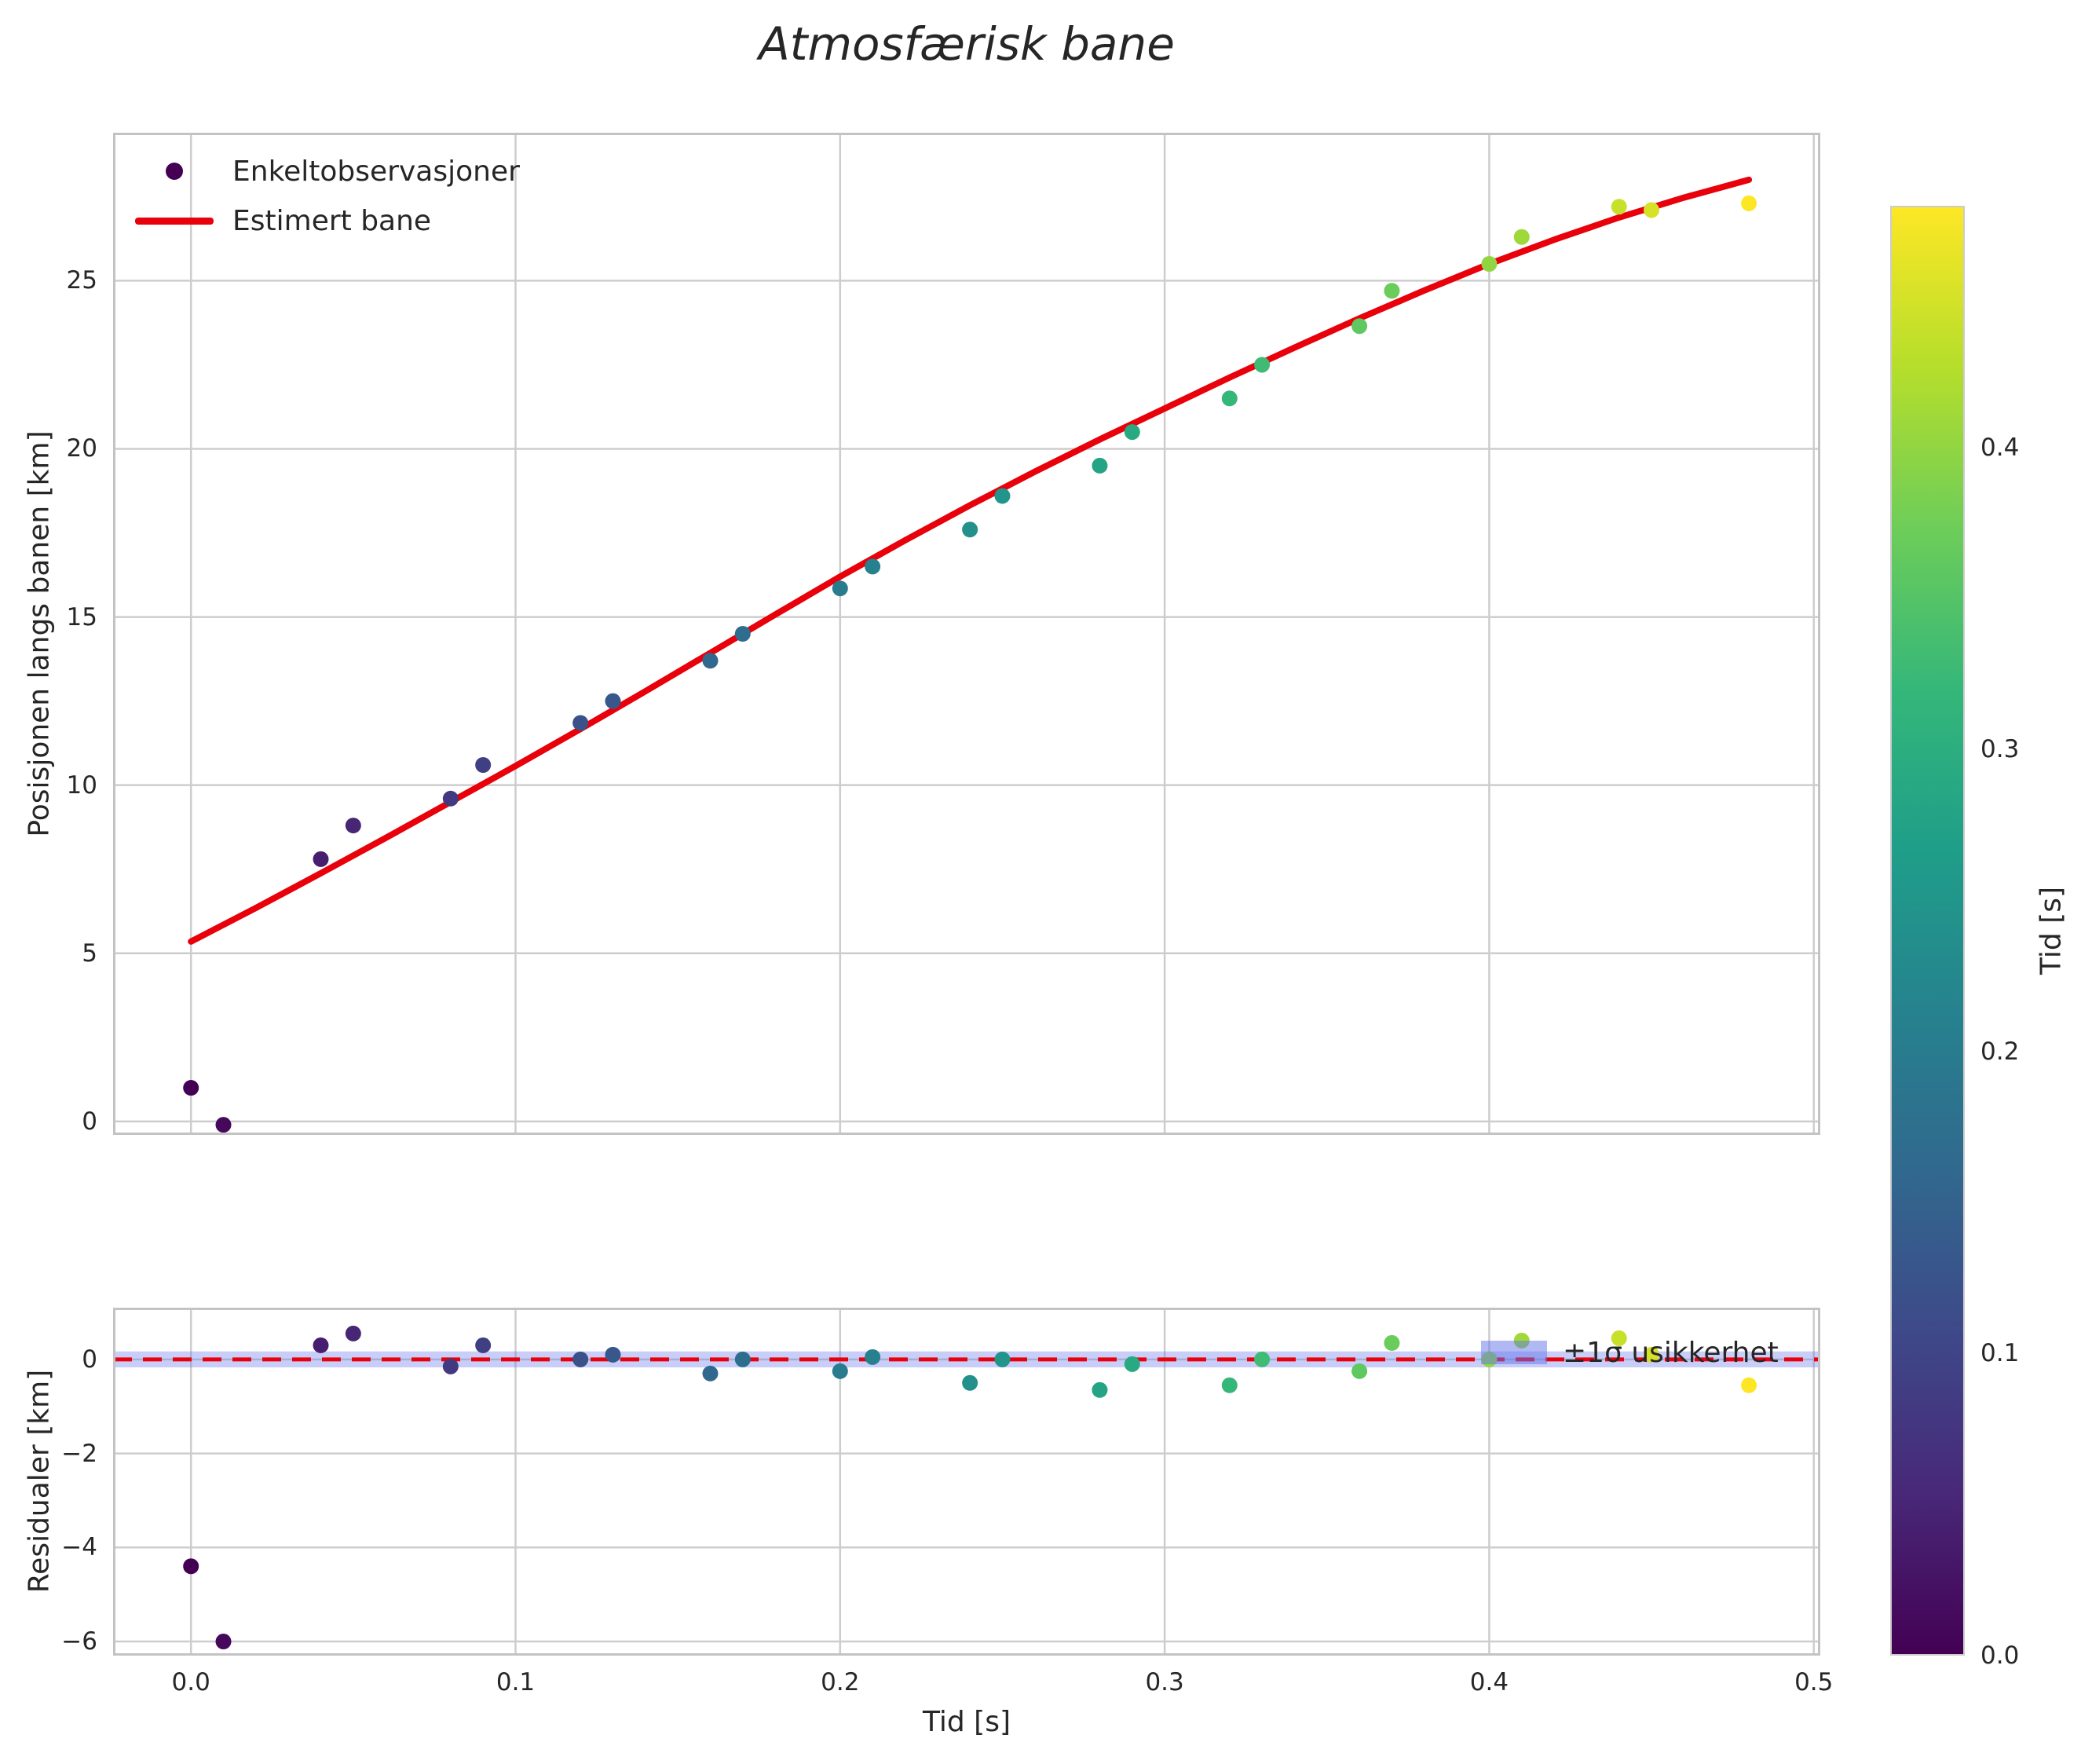 The height and width of the screenshot is (1764, 2081). Describe the element at coordinates (1164, 1682) in the screenshot. I see `x-tick-label: 0.3` at that location.